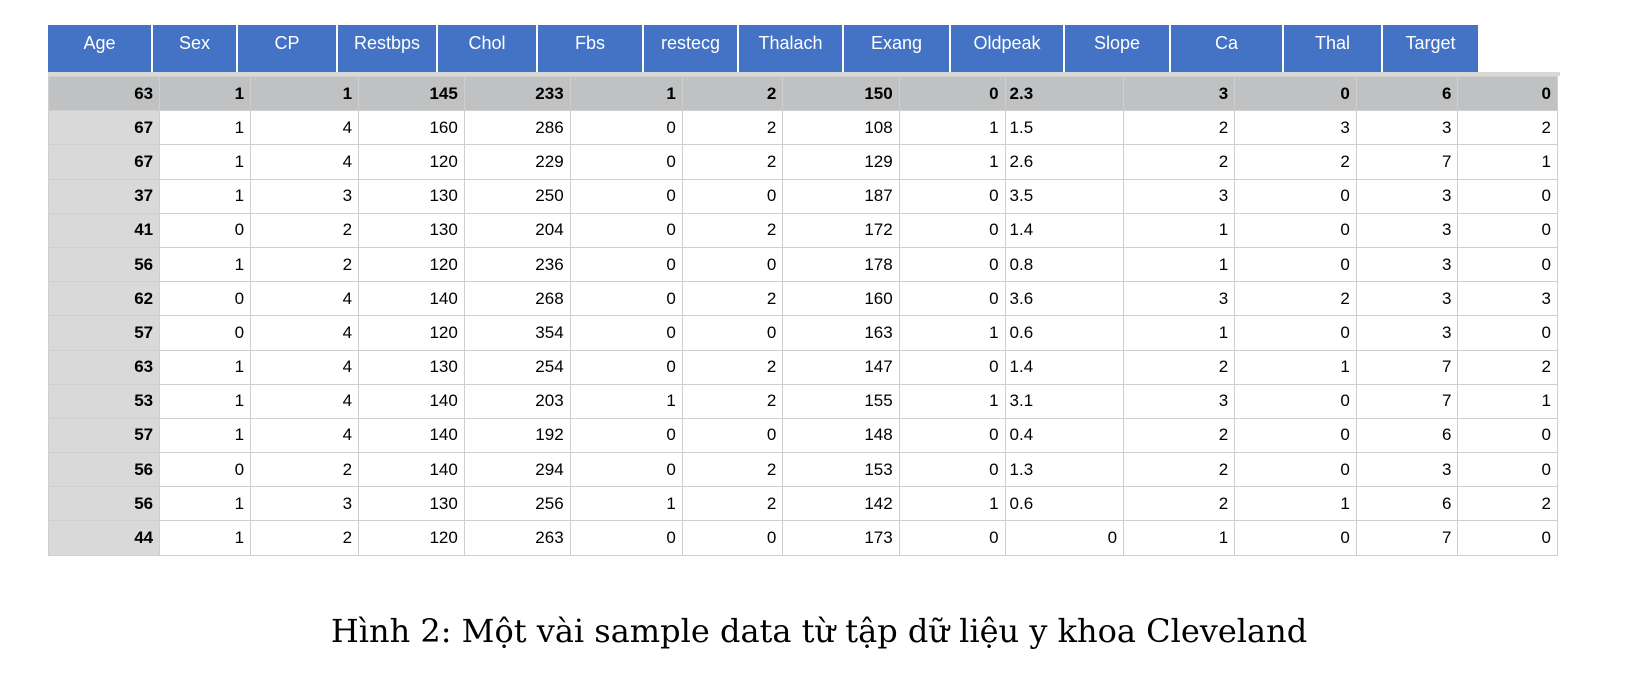 The width and height of the screenshot is (1638, 680). I want to click on table-cell-oldpeak: 1.4, so click(1064, 230).